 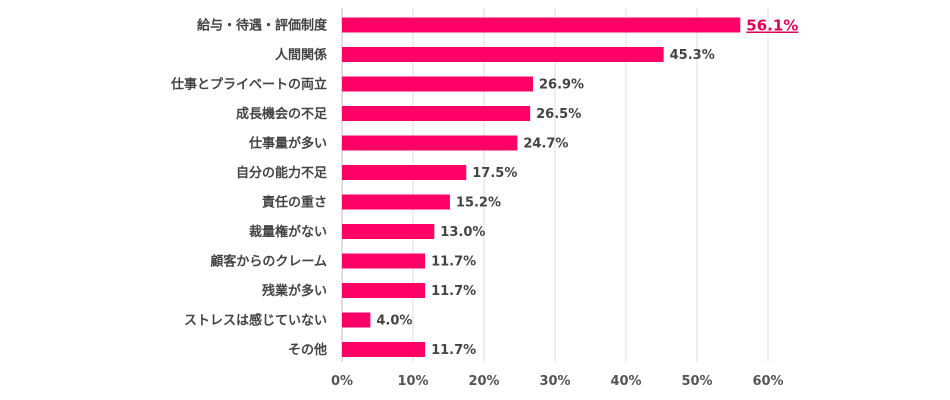 I want to click on value-label-highlight: 56.1%, so click(x=772, y=26).